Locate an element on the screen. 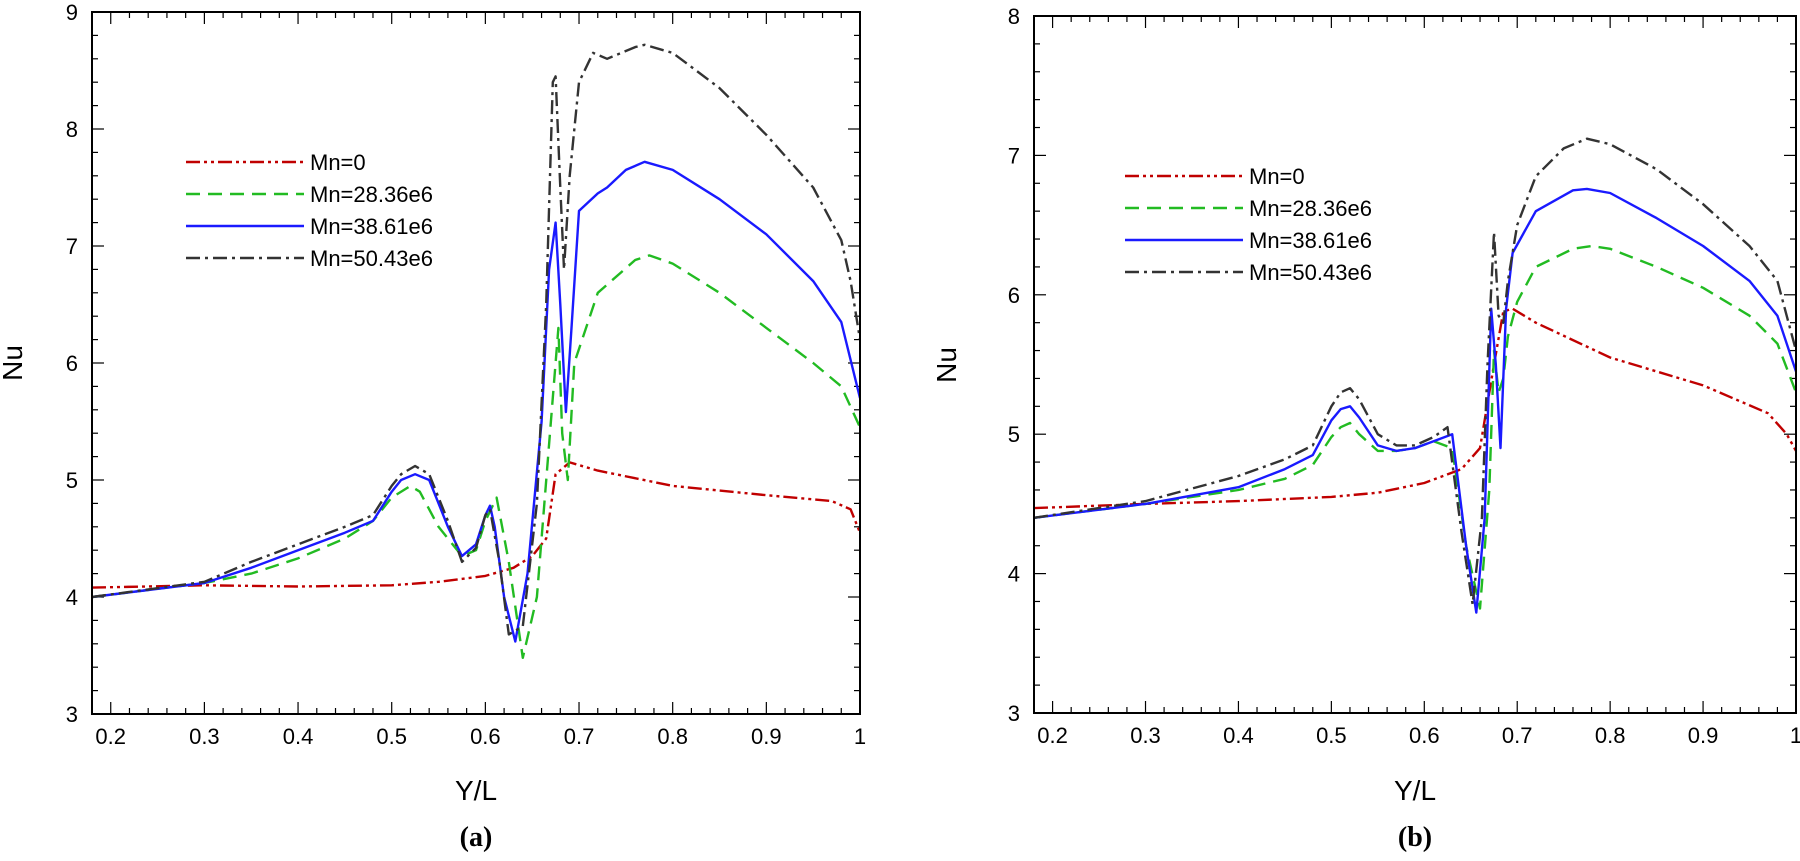  panel-label: (b) is located at coordinates (1415, 837).